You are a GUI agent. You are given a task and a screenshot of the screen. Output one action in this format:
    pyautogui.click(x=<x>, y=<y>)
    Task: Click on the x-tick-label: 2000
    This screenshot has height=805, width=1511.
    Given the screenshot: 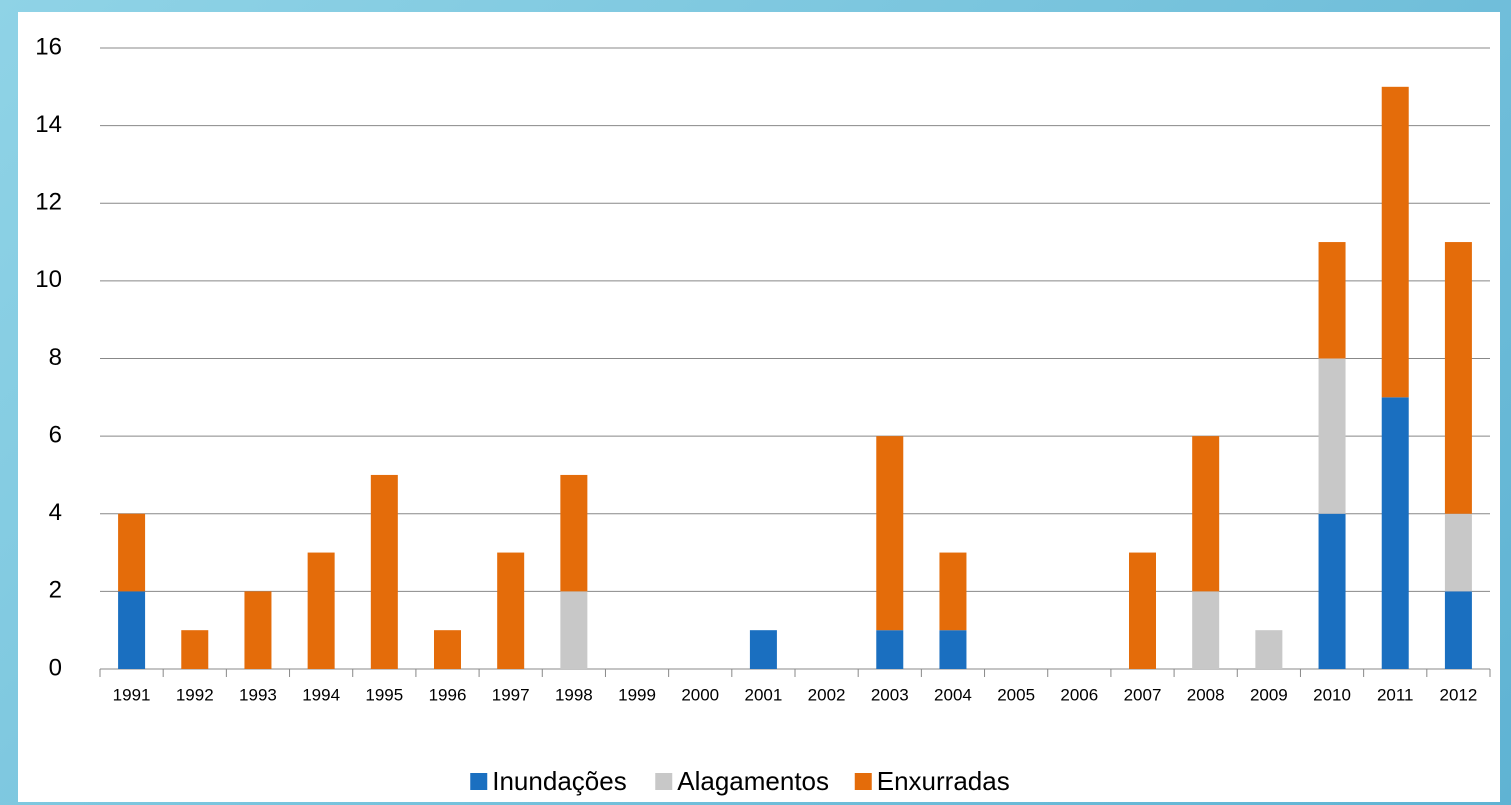 What is the action you would take?
    pyautogui.click(x=700, y=694)
    